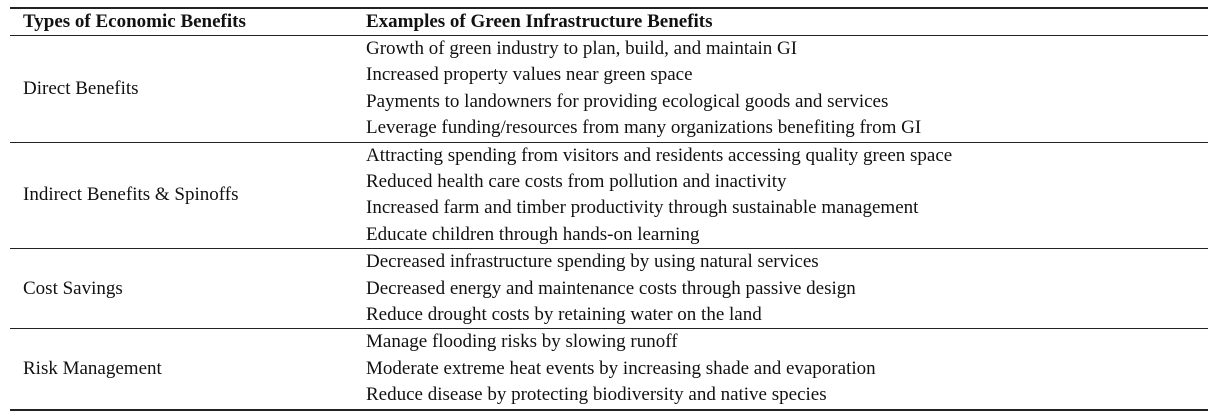 The height and width of the screenshot is (419, 1218). I want to click on bottom-border, so click(609, 409).